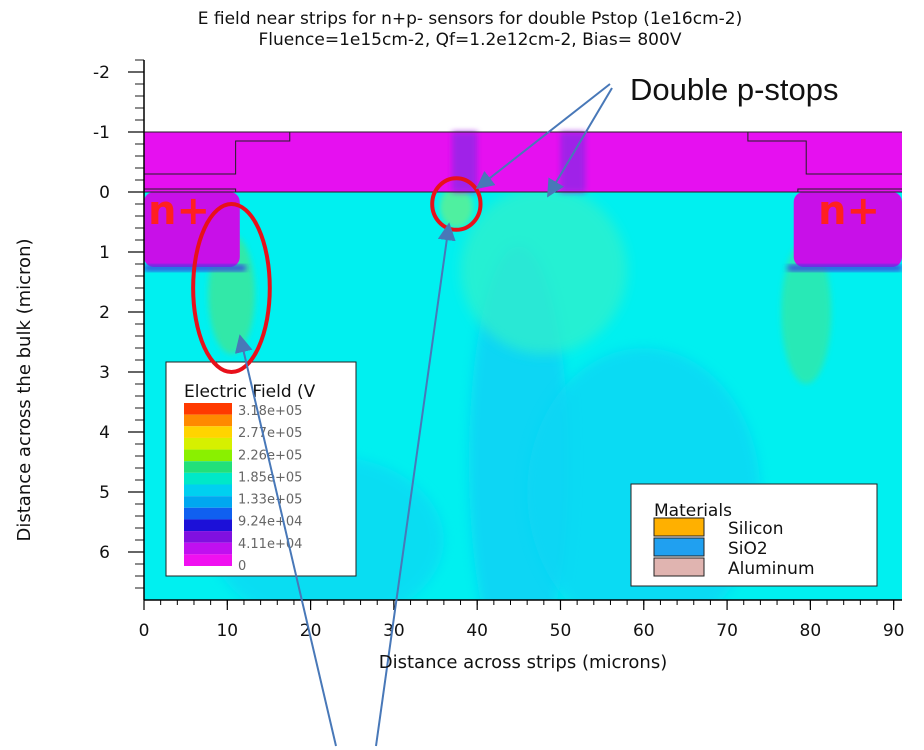  What do you see at coordinates (679, 527) in the screenshot?
I see `material-swatch-silicon` at bounding box center [679, 527].